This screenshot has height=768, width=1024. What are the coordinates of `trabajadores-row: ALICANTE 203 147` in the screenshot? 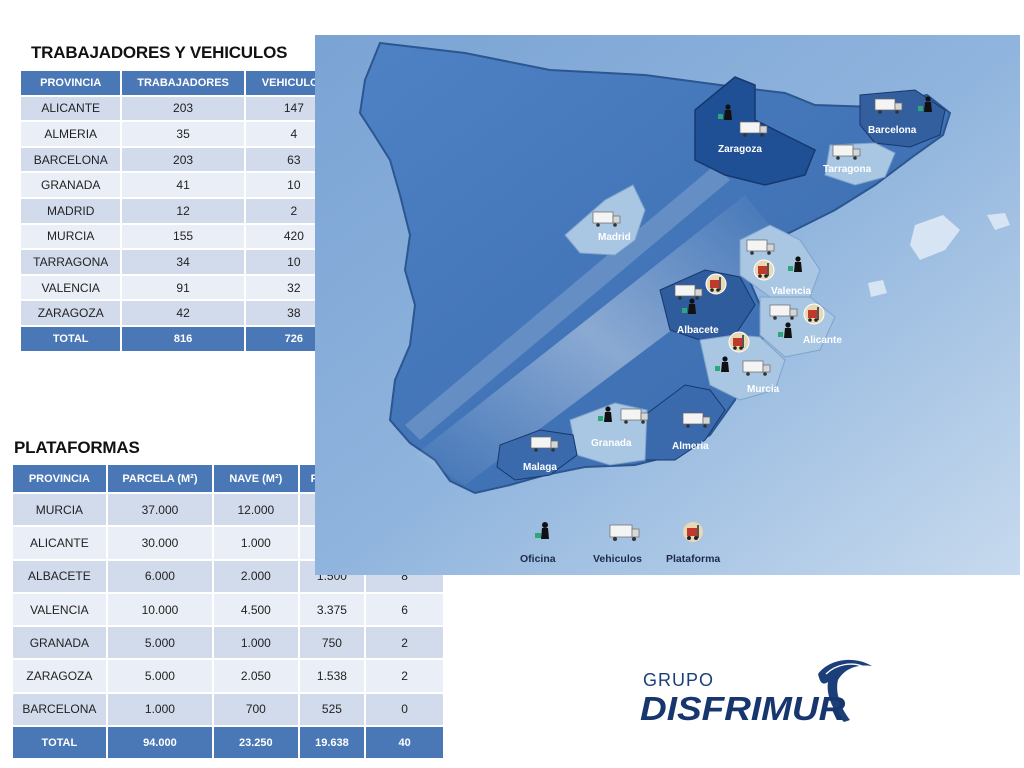 It's located at (181, 108).